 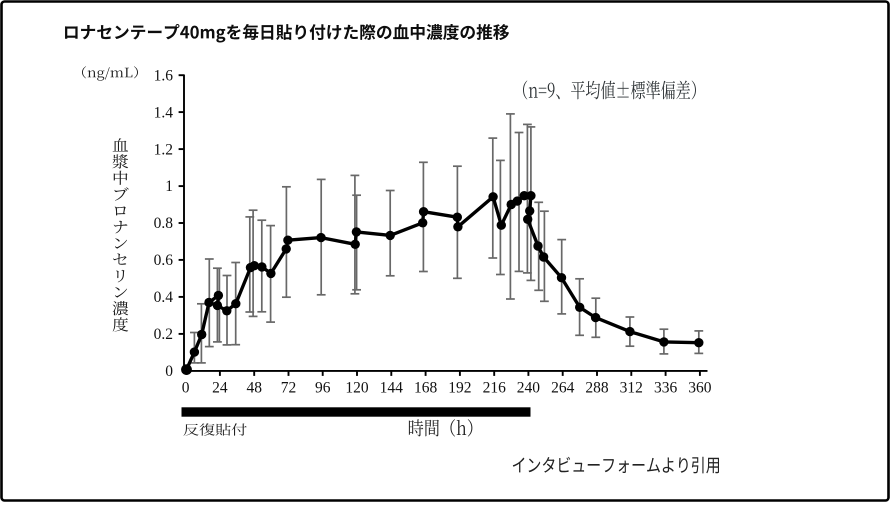 I want to click on svg-text: 1, so click(x=169, y=186).